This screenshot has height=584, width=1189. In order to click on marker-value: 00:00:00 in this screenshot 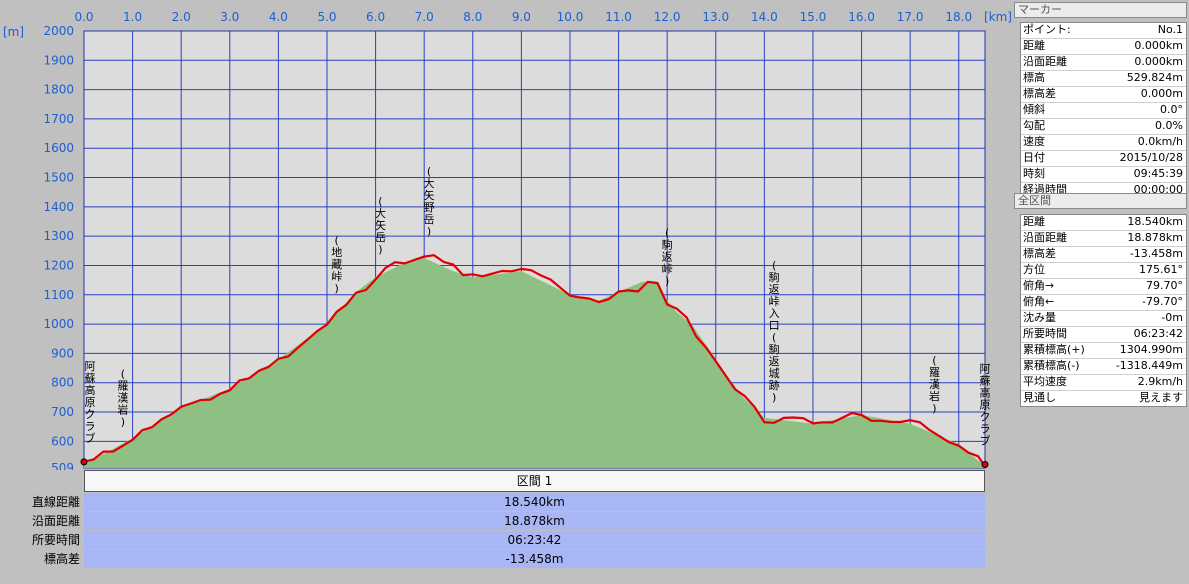, I will do `click(1158, 189)`.